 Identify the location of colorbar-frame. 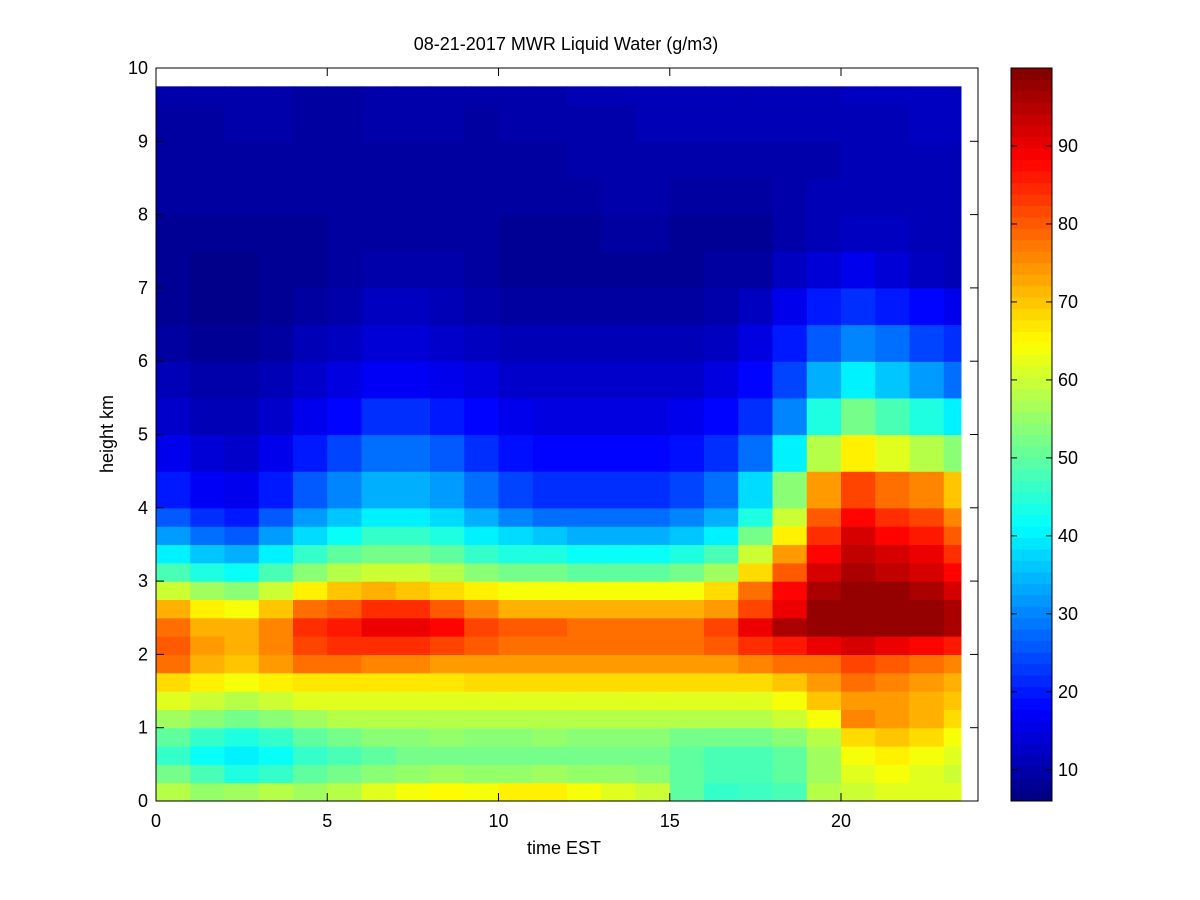
(1031, 434).